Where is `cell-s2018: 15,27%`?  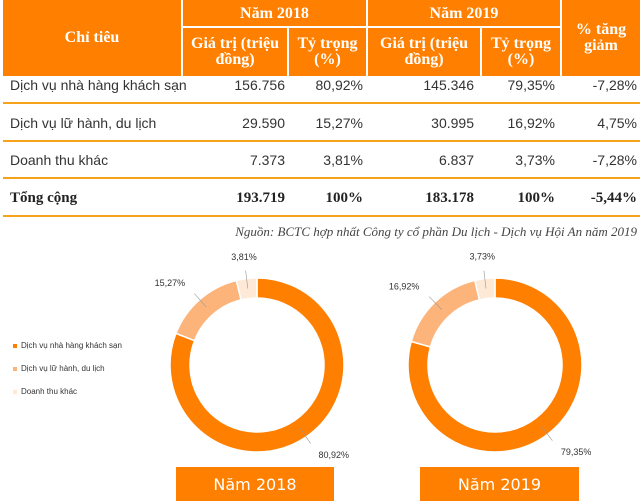 cell-s2018: 15,27% is located at coordinates (339, 123).